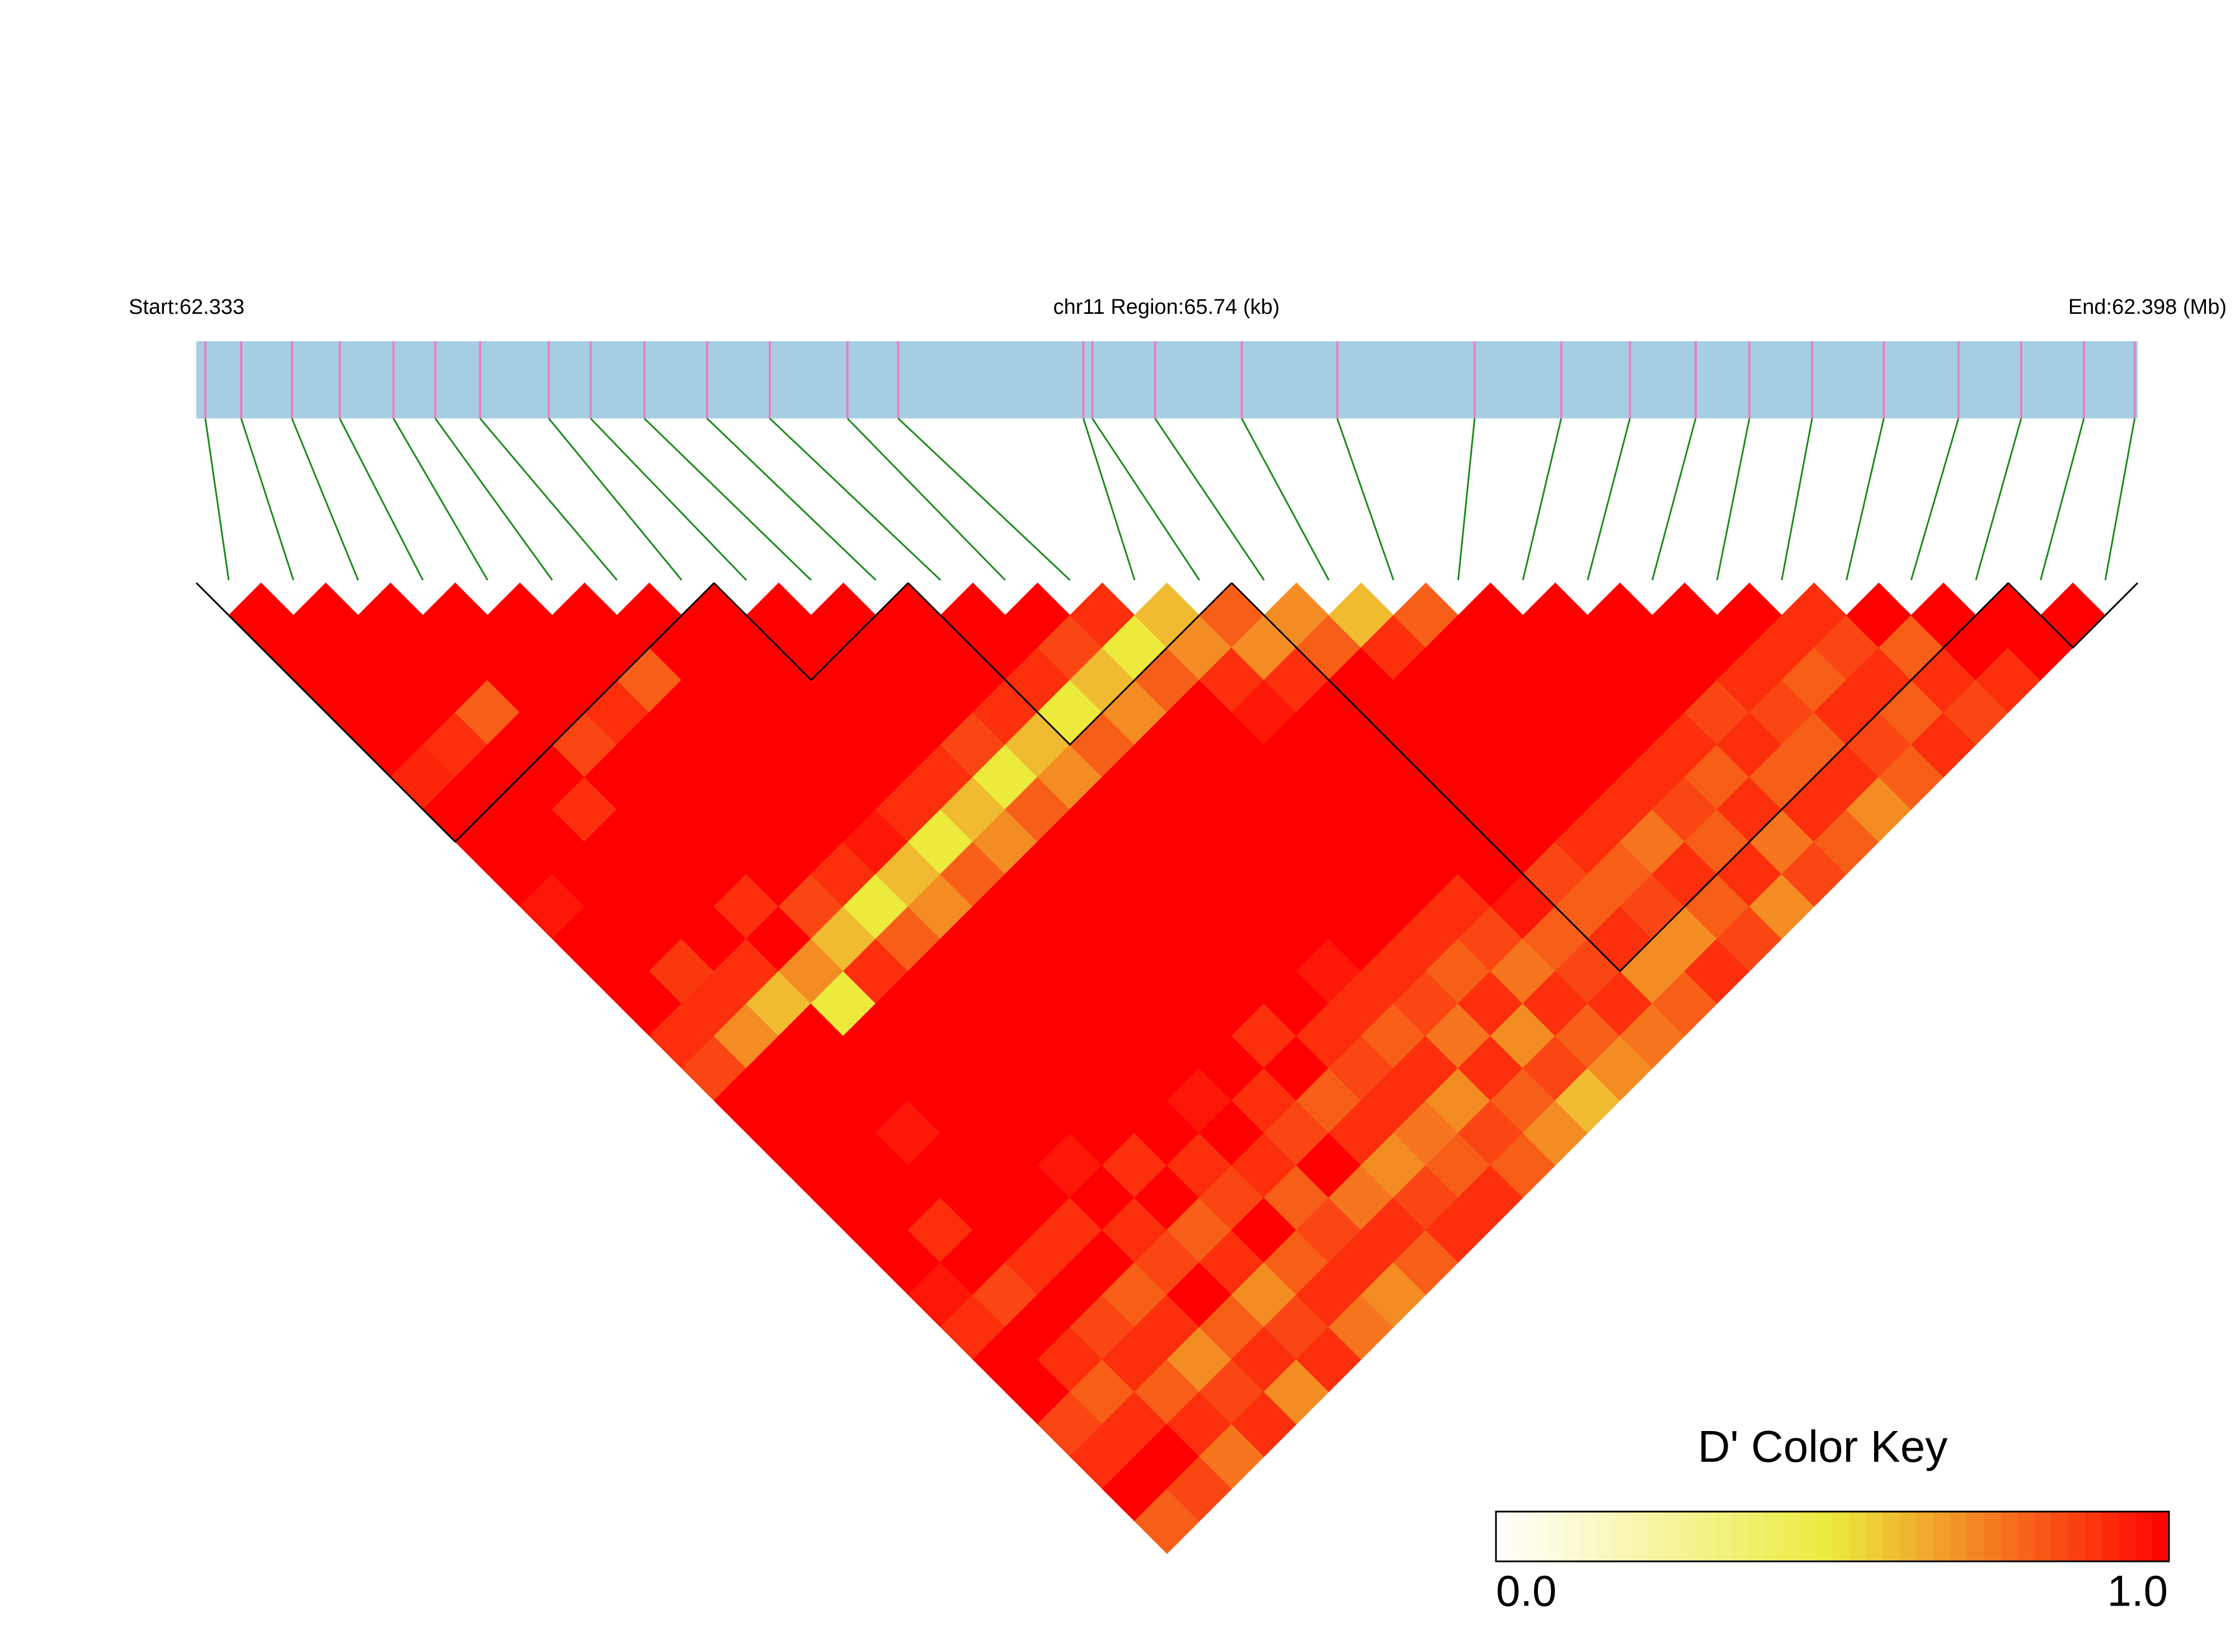 The image size is (2235, 1652). Describe the element at coordinates (2090, 307) in the screenshot. I see `end-prefix: End:` at that location.